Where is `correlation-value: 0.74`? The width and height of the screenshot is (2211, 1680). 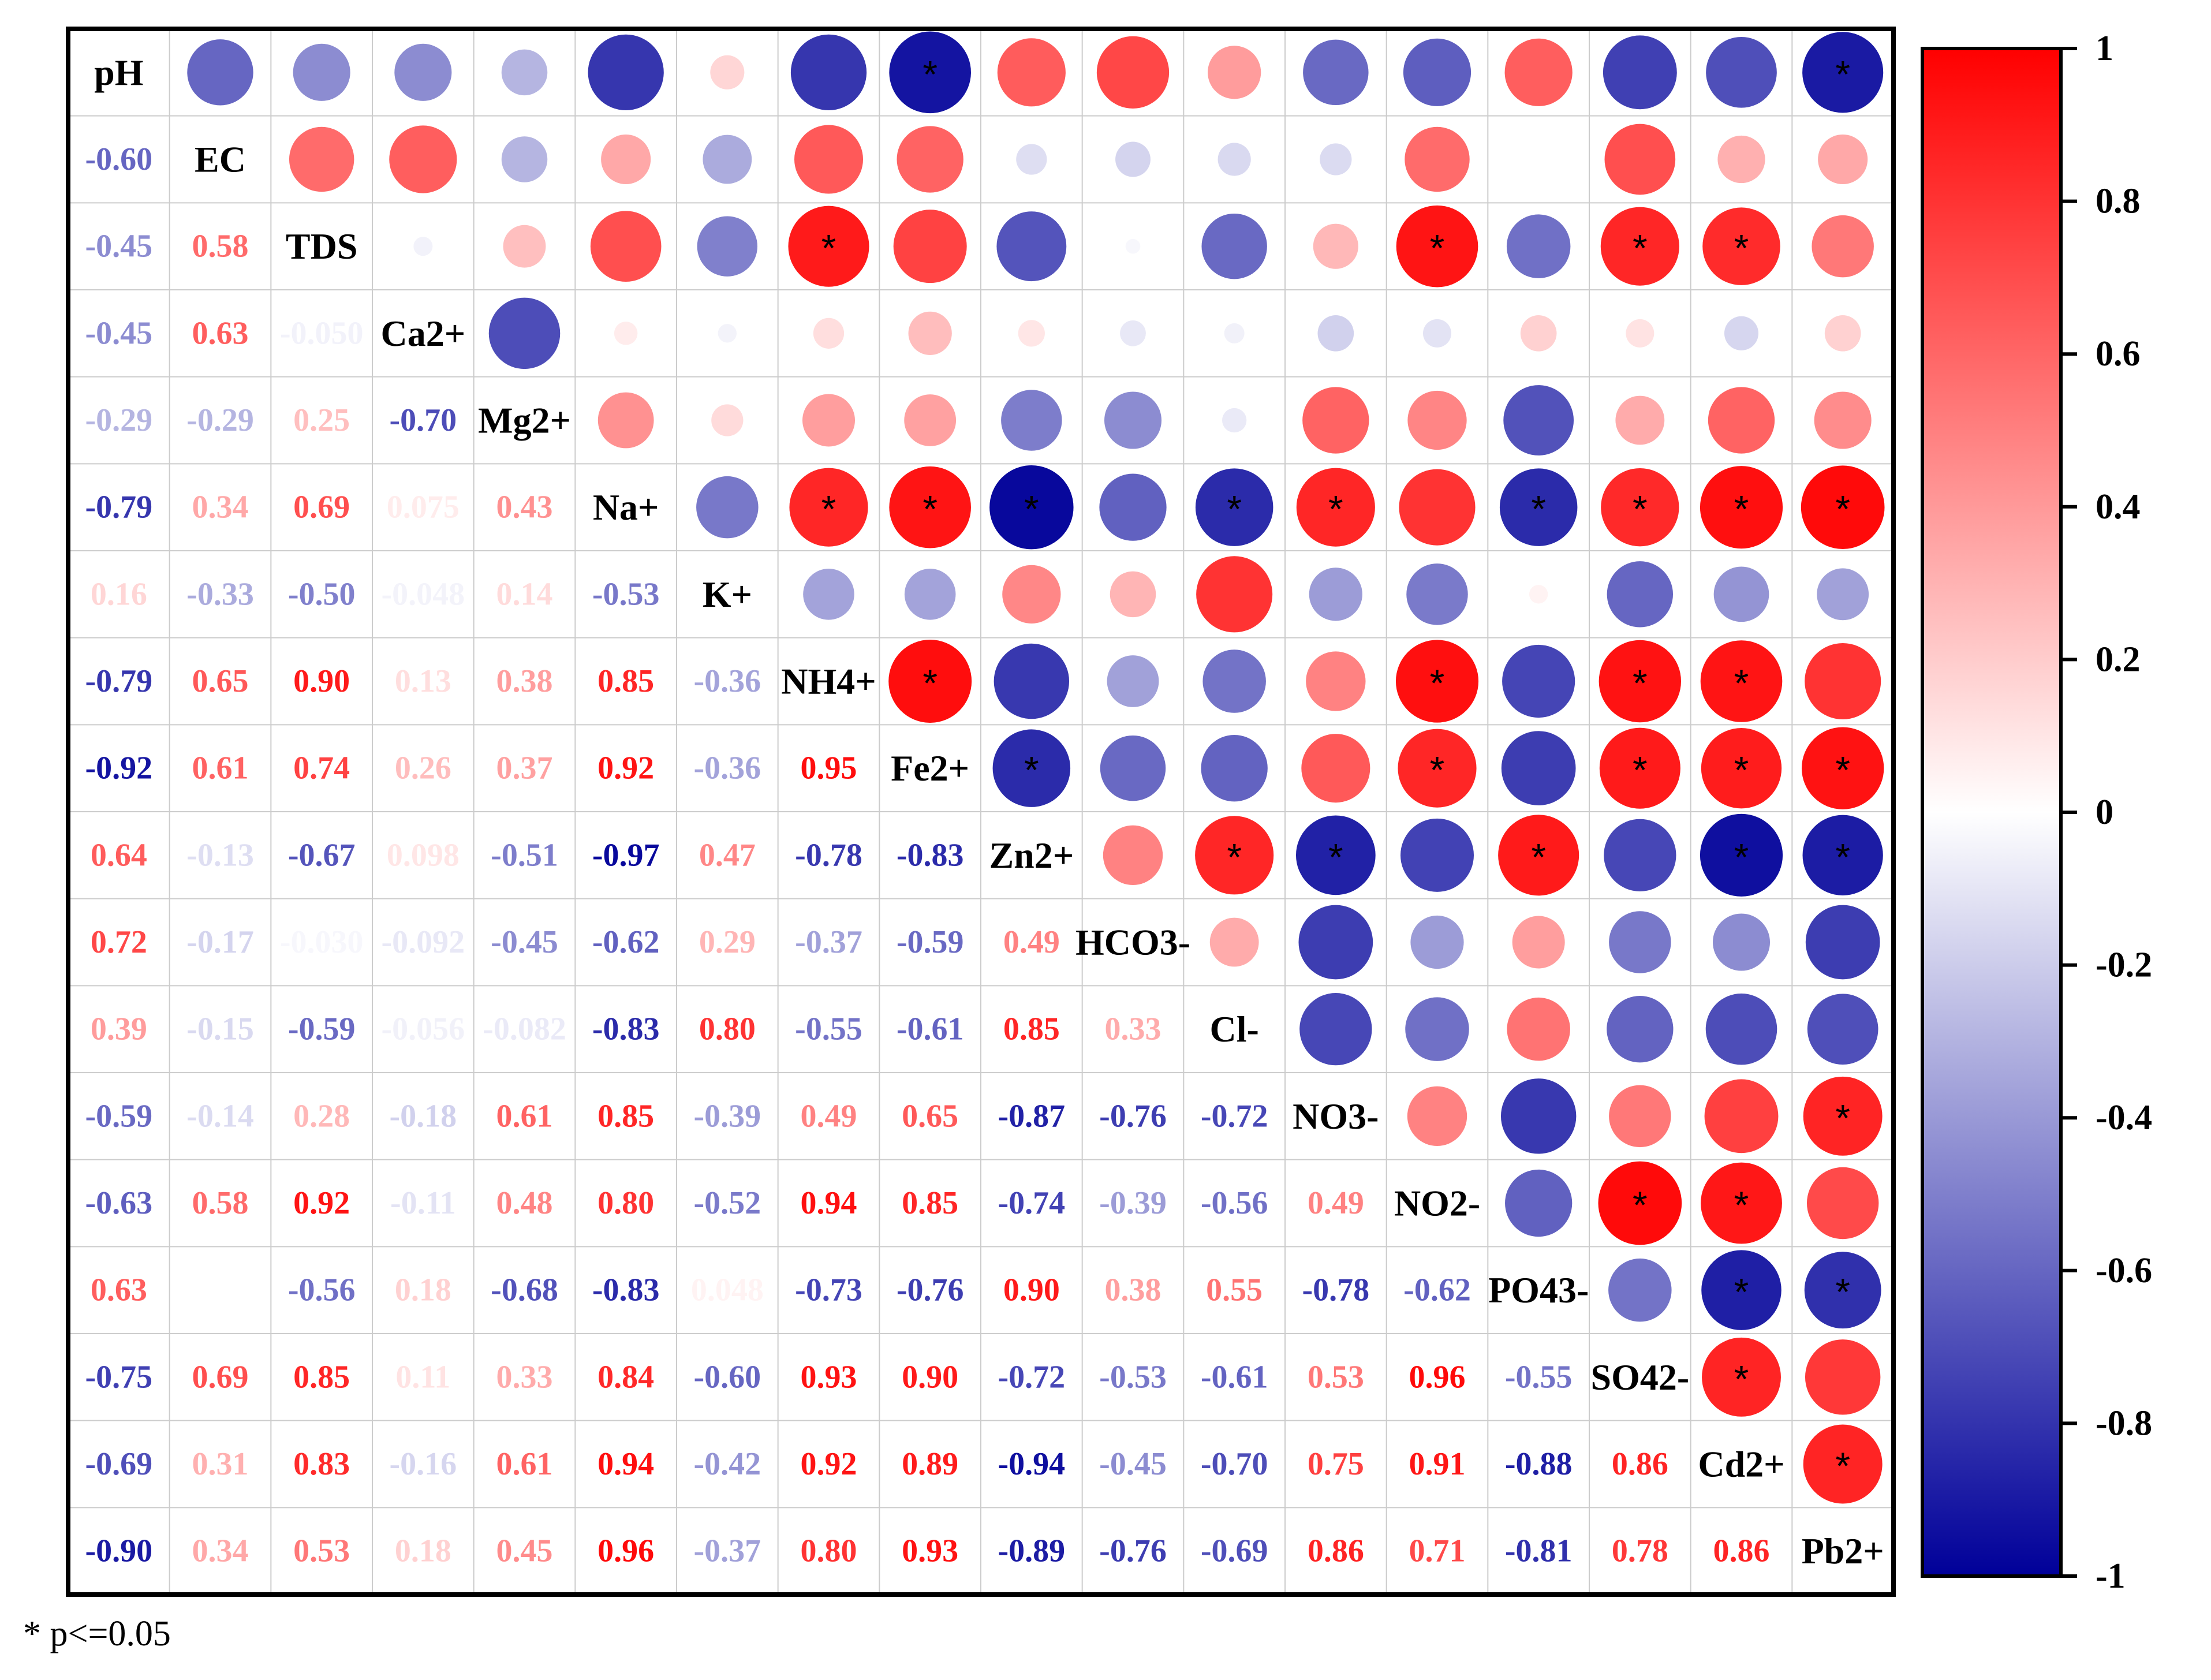 correlation-value: 0.74 is located at coordinates (321, 768).